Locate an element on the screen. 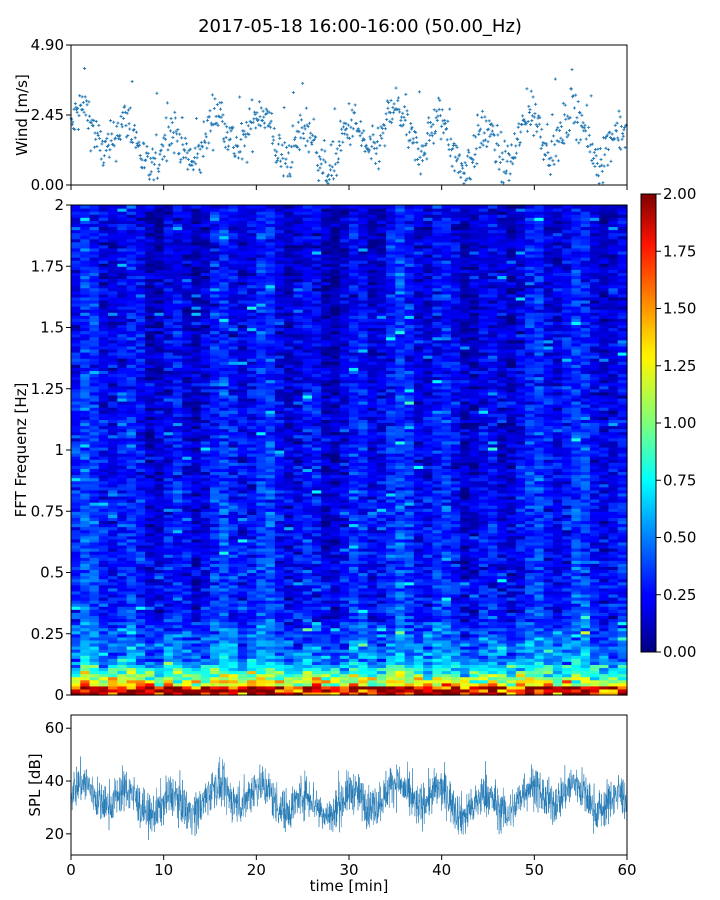 The image size is (720, 900). wind-panel: 0.002.454.90 Wind [m/s] is located at coordinates (320, 115).